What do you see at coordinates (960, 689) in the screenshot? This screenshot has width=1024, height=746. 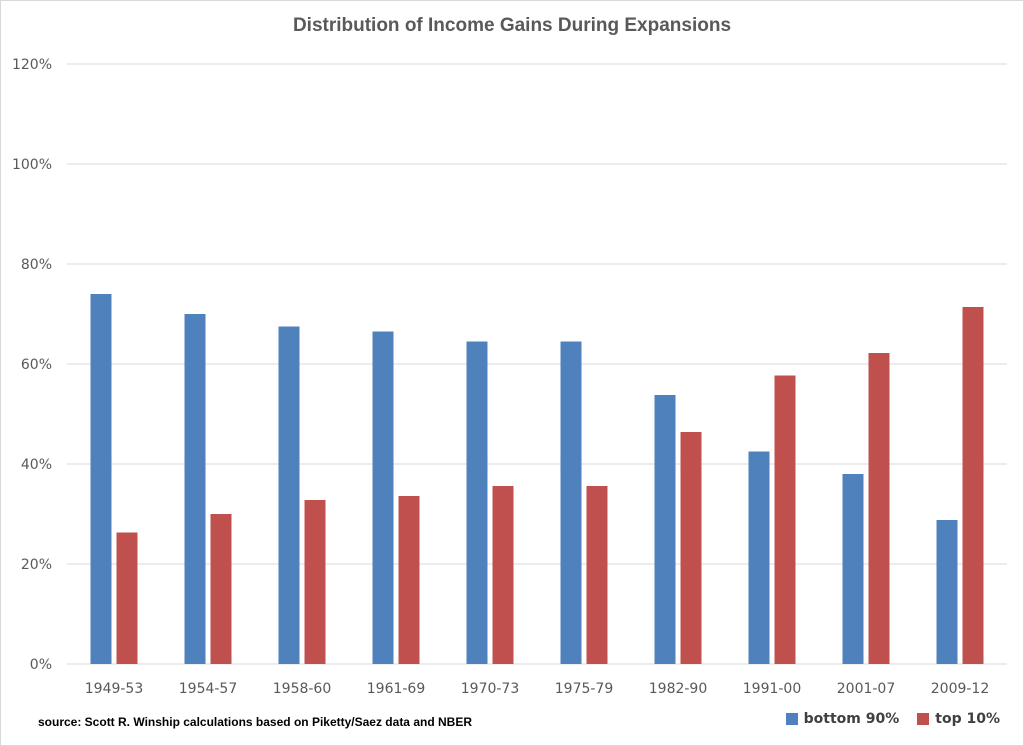 I see `x-tick-label: 2009-12` at bounding box center [960, 689].